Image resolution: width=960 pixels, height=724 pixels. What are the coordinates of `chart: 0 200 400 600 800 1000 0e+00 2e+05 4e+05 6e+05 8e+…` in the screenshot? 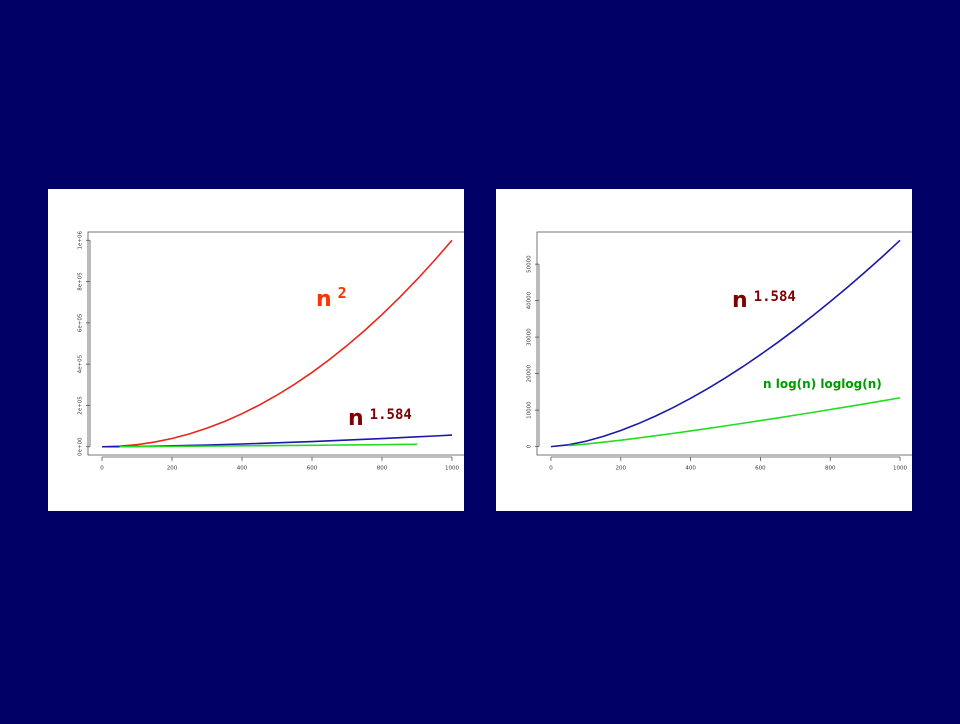 It's located at (271, 351).